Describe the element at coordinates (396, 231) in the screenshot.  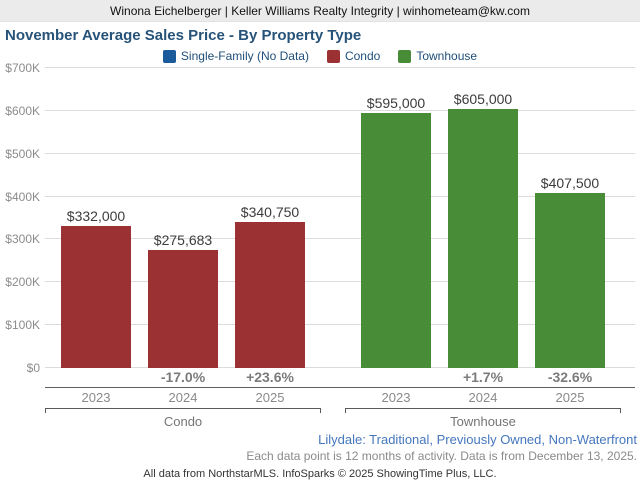
I see `bar-townhouse-2023: $595,000` at that location.